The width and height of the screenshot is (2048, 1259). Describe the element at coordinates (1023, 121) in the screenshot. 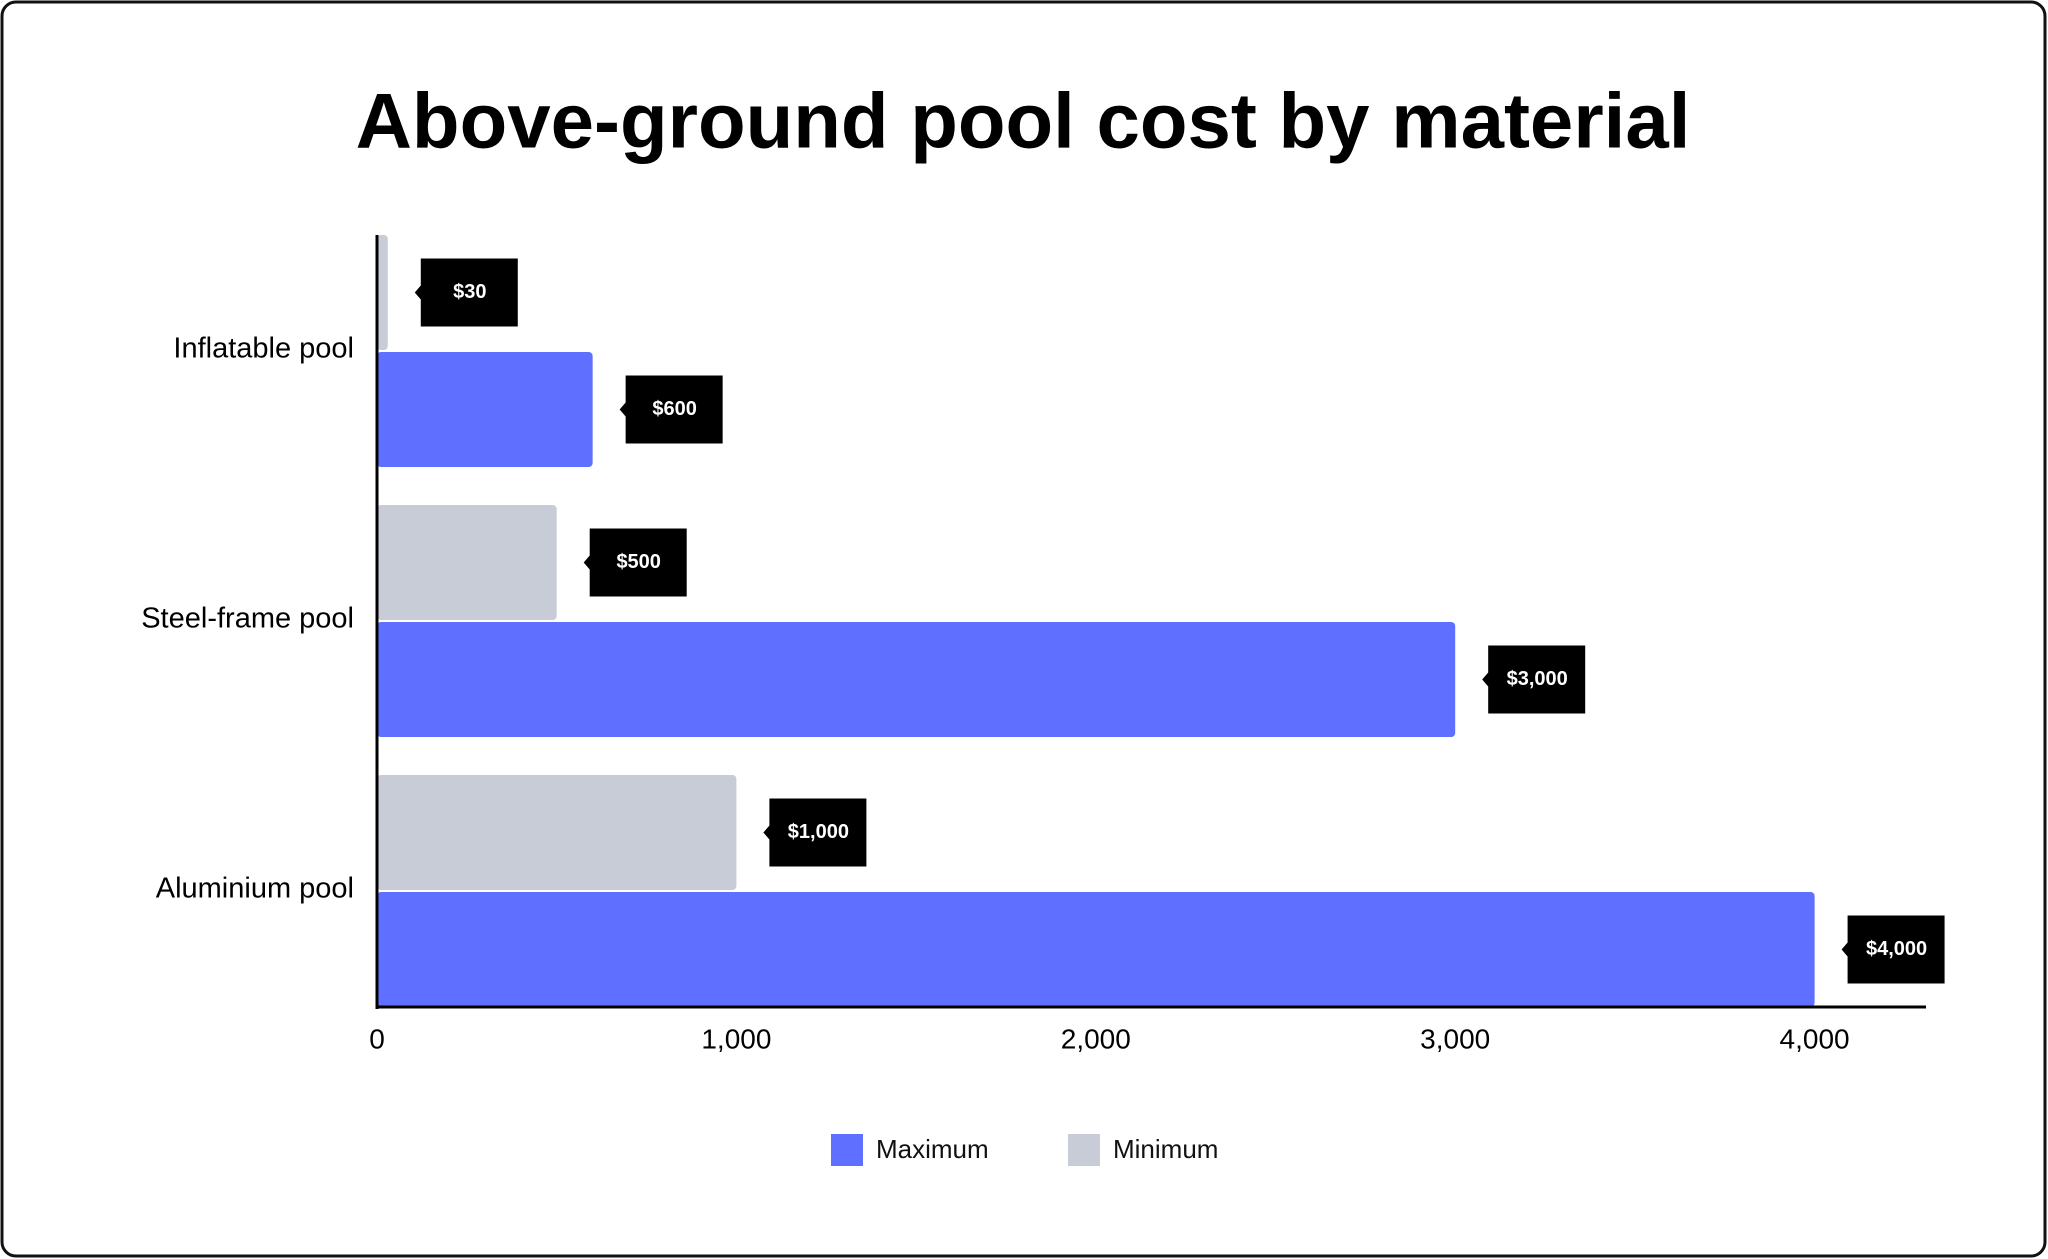

I see `chart-title: Above-ground pool cost by material` at that location.